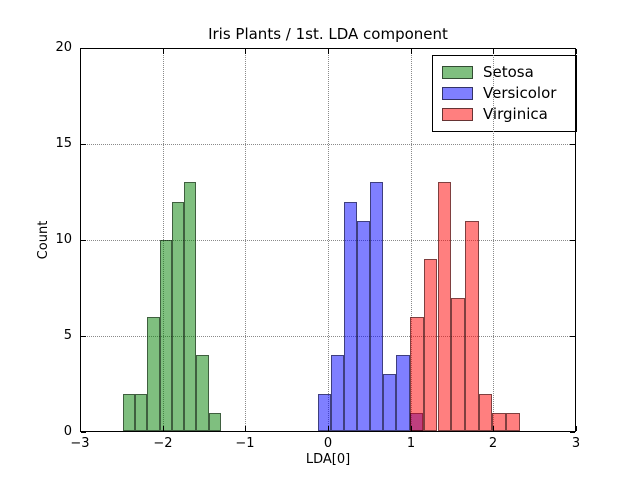 The width and height of the screenshot is (640, 480). Describe the element at coordinates (328, 34) in the screenshot. I see `chart-title: Iris Plants / 1st. LDA component` at that location.